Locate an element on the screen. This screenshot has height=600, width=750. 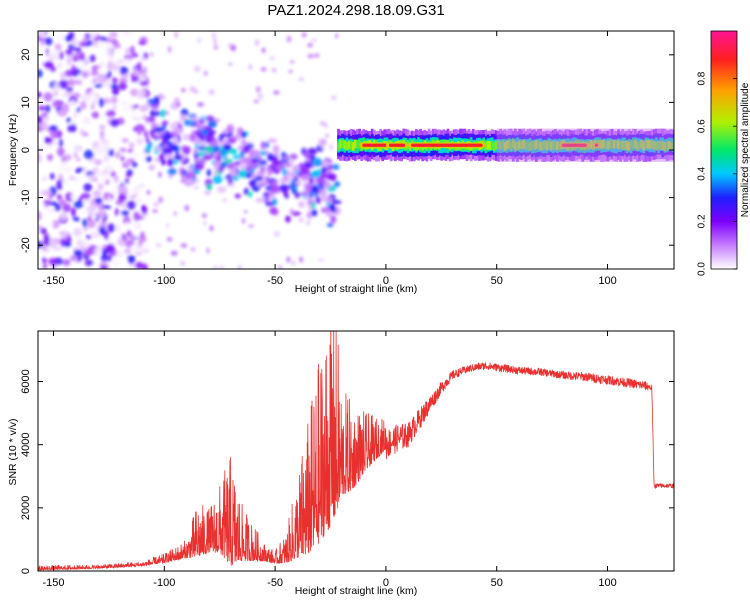
colorbar-gradient is located at coordinates (724, 150).